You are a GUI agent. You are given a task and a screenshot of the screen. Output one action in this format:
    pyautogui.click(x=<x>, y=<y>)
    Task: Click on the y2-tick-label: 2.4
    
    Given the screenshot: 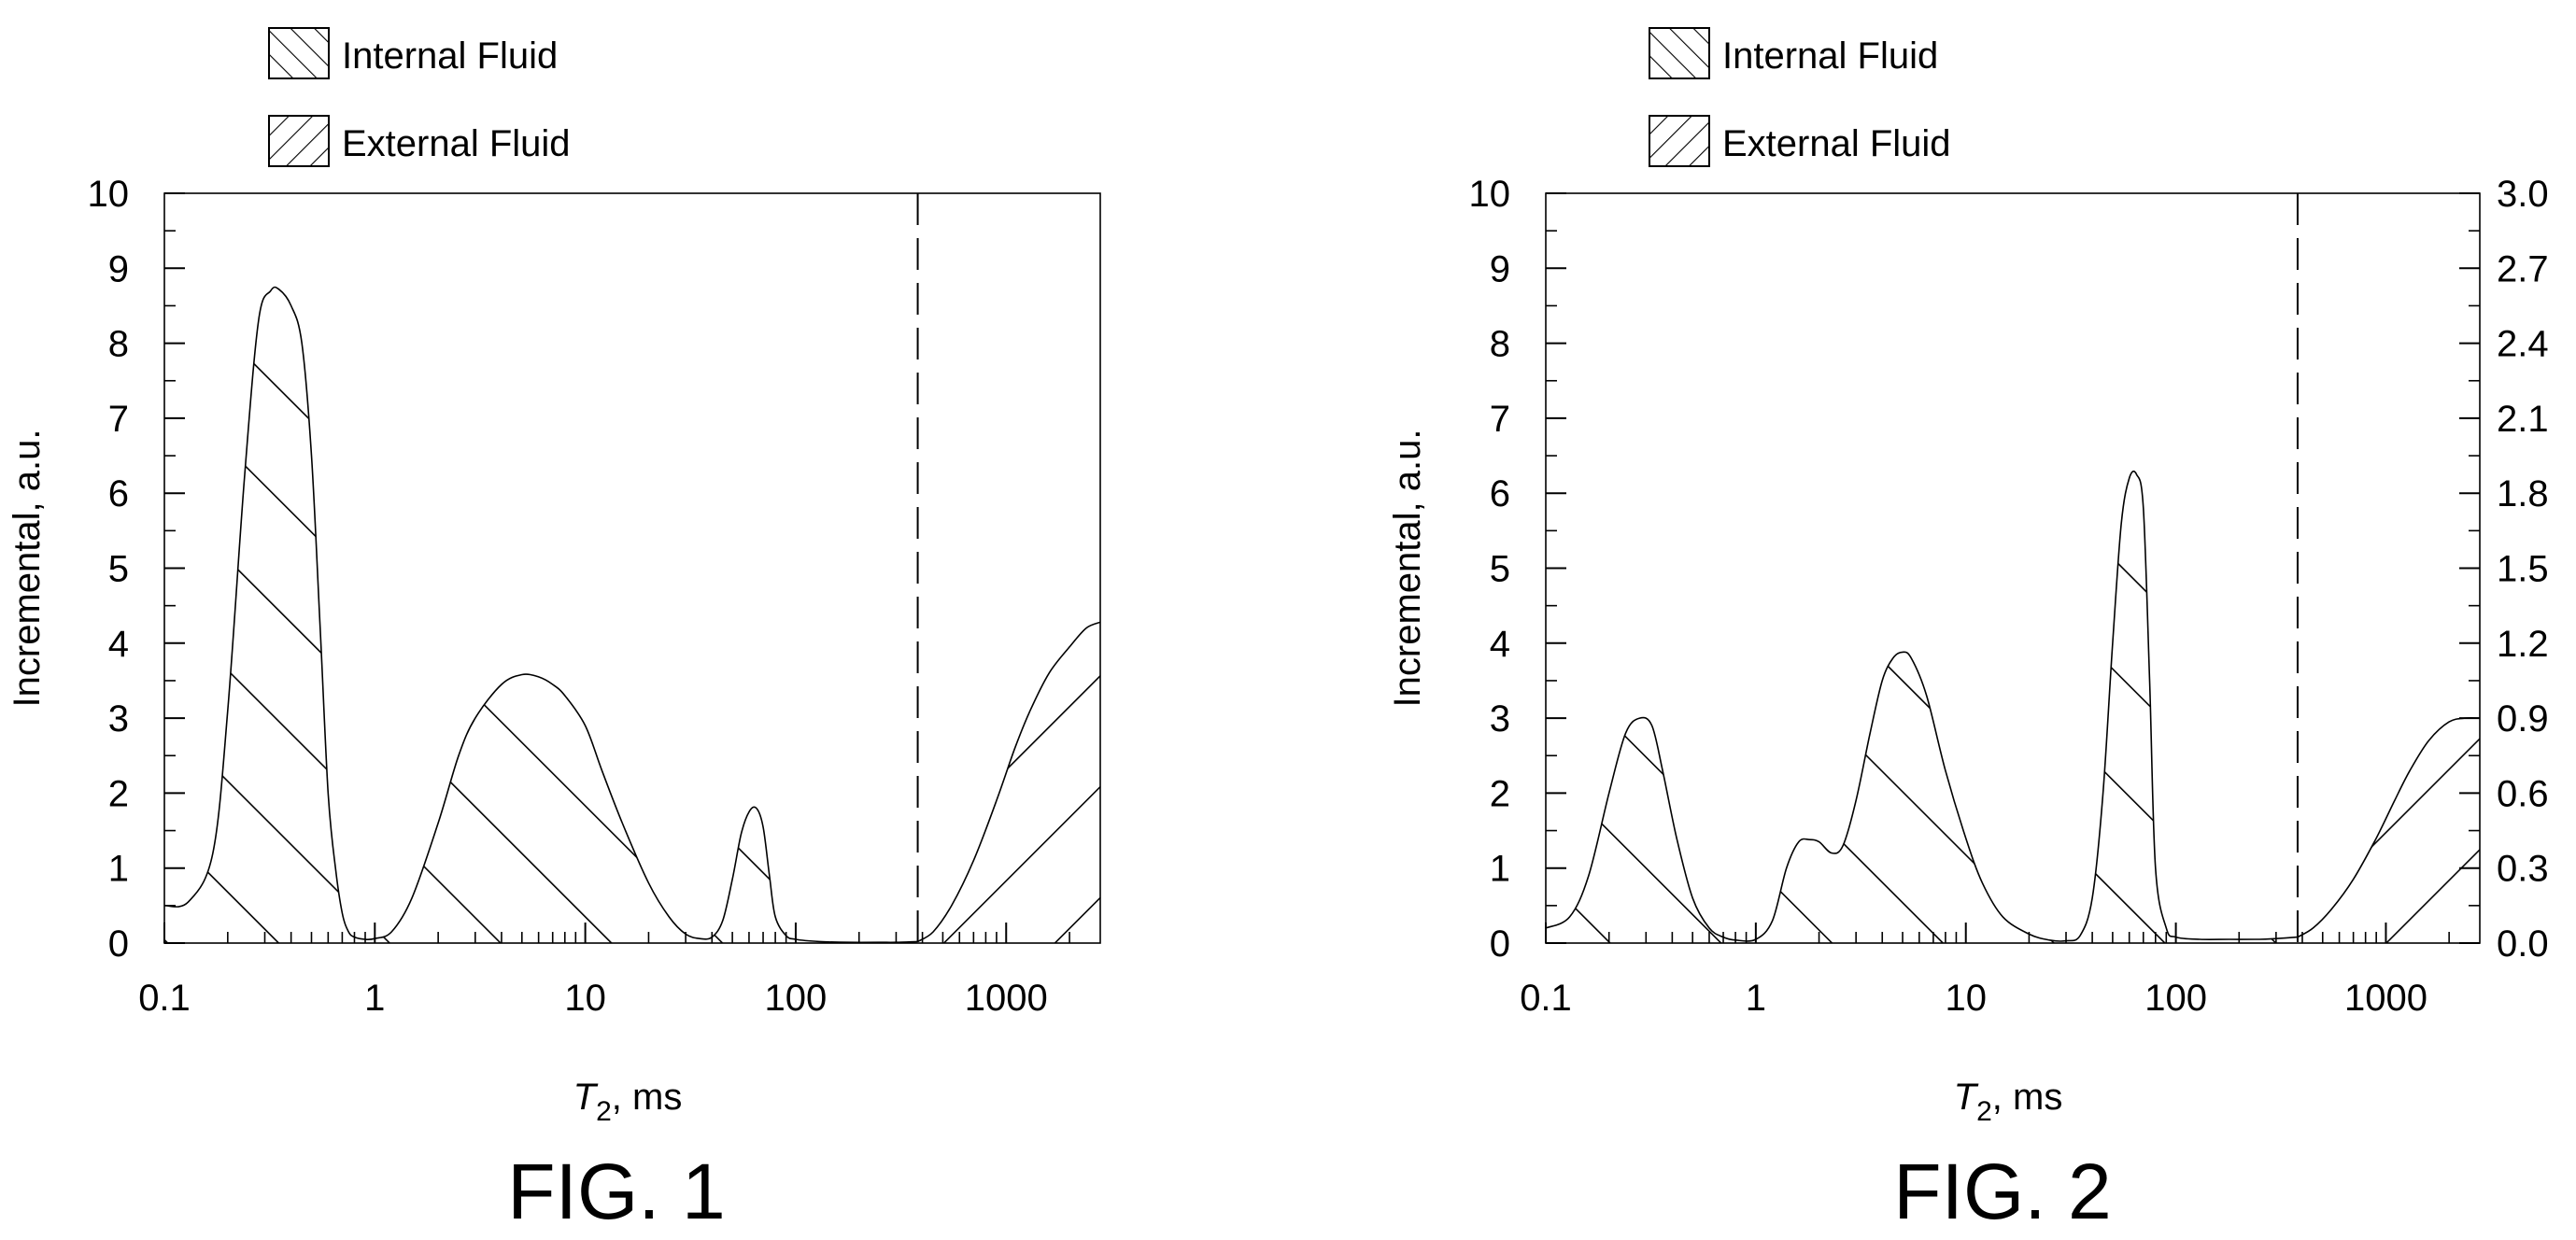 What is the action you would take?
    pyautogui.click(x=2523, y=344)
    